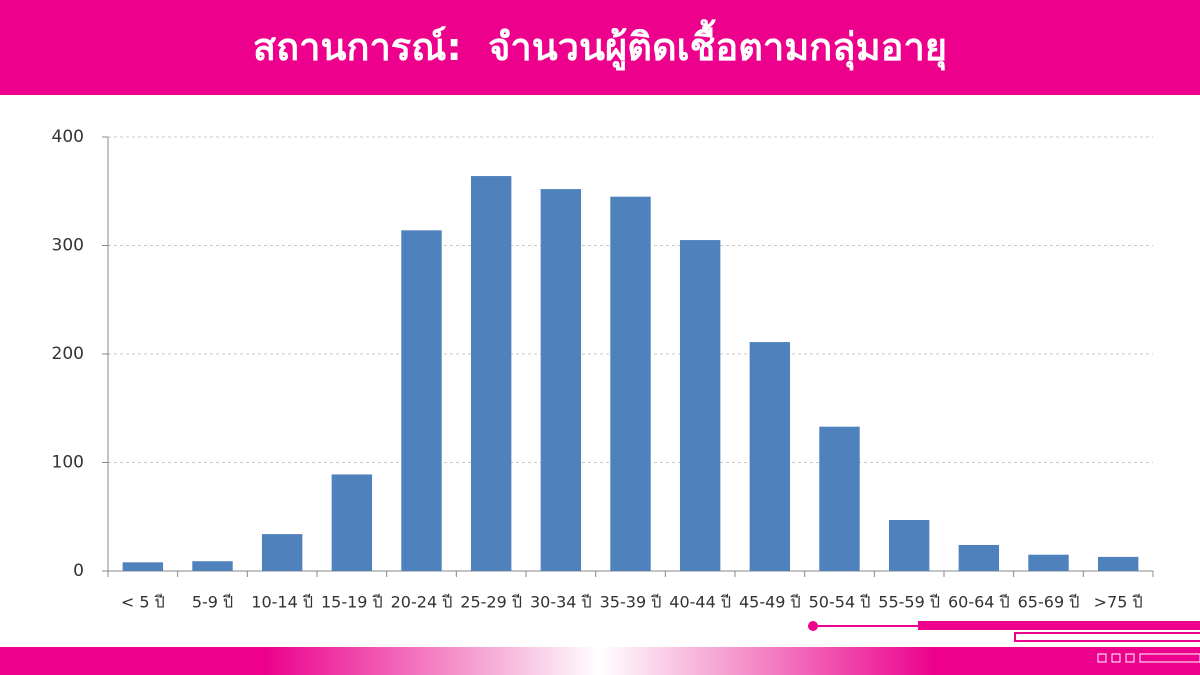  I want to click on y-tick-label: 100, so click(68, 463).